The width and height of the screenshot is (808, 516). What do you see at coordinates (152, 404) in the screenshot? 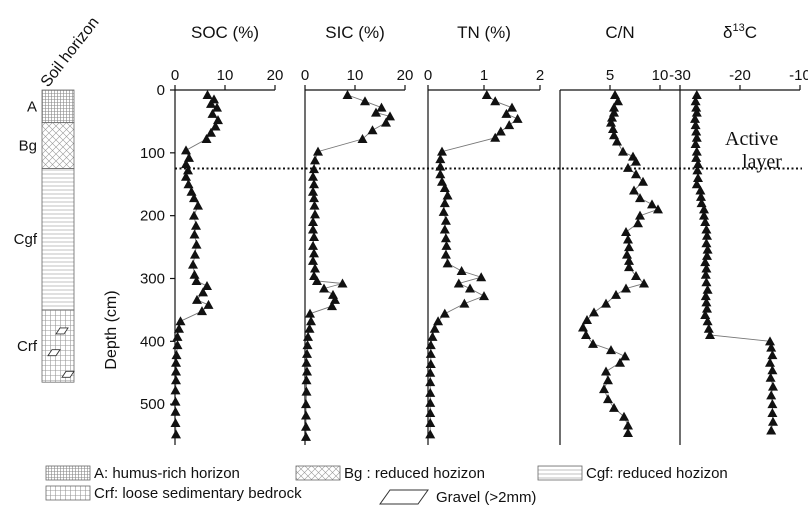
I see `y-tick-label: 500` at bounding box center [152, 404].